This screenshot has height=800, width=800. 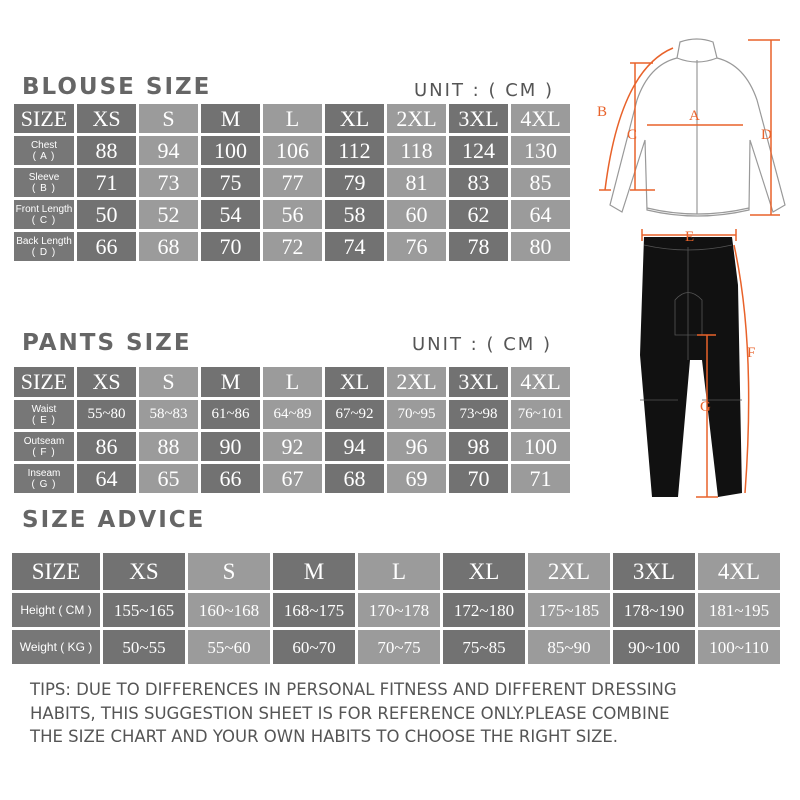 What do you see at coordinates (292, 214) in the screenshot?
I see `table-row: Front Length( C ) 50 52 54 56 58 60 62 64` at bounding box center [292, 214].